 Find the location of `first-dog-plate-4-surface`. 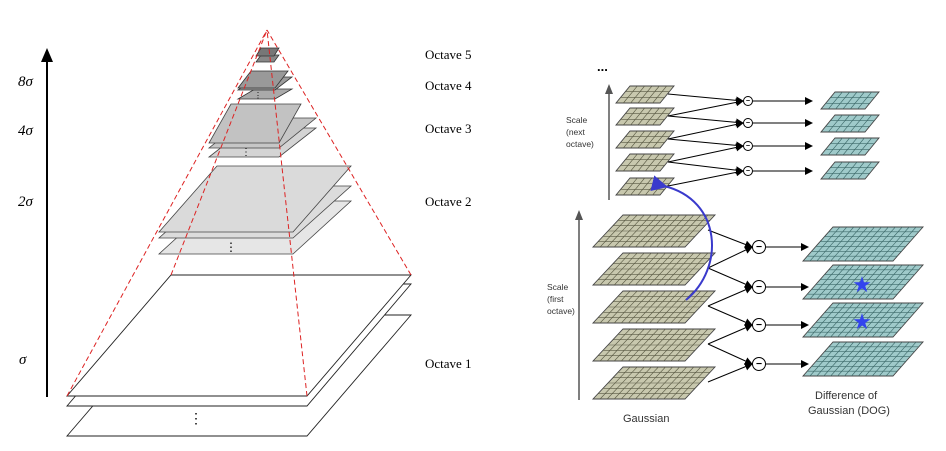

first-dog-plate-4-surface is located at coordinates (863, 359).